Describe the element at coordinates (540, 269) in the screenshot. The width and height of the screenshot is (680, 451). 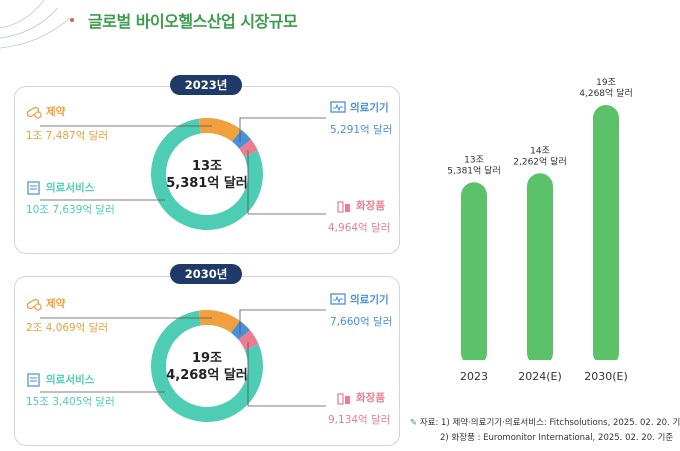
I see `bar-2024(E)` at that location.